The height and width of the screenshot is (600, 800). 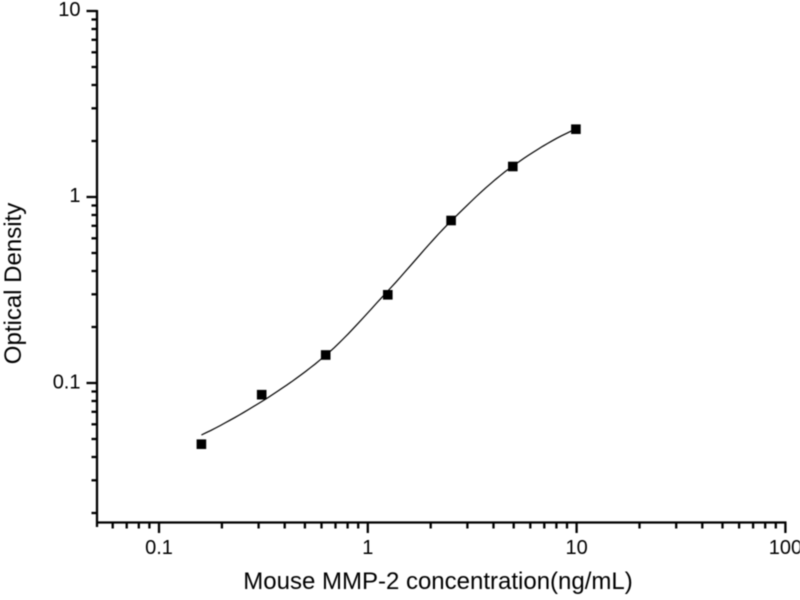 I want to click on svg-text: 100, so click(x=784, y=548).